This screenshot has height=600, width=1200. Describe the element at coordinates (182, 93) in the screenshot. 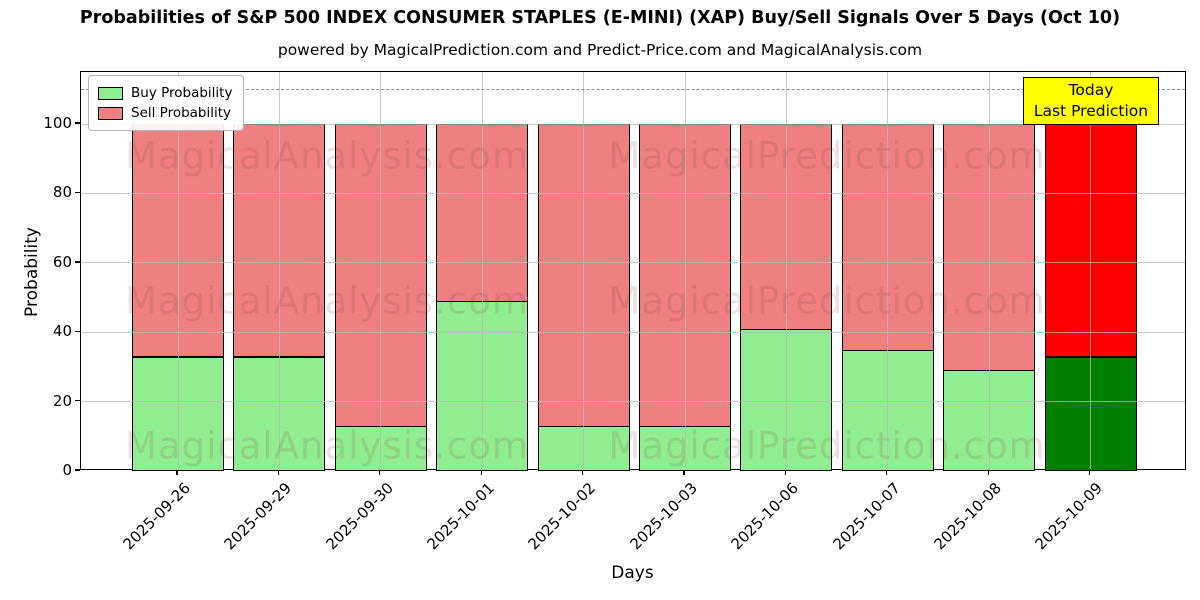

I see `legend-label-buy: Buy Probability` at that location.